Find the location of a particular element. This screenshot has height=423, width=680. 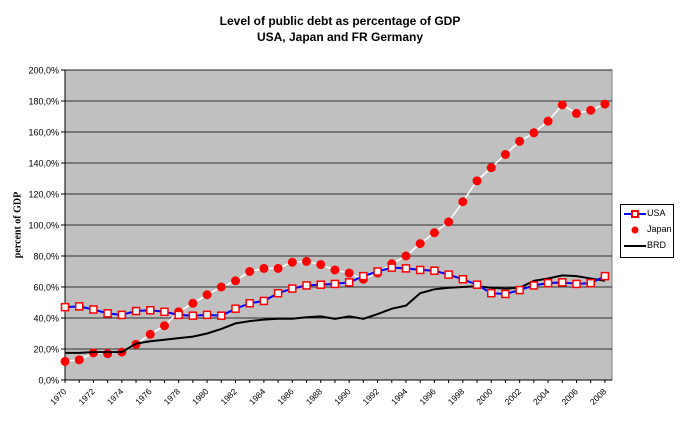

x-tick-label: 1972 is located at coordinates (86, 396).